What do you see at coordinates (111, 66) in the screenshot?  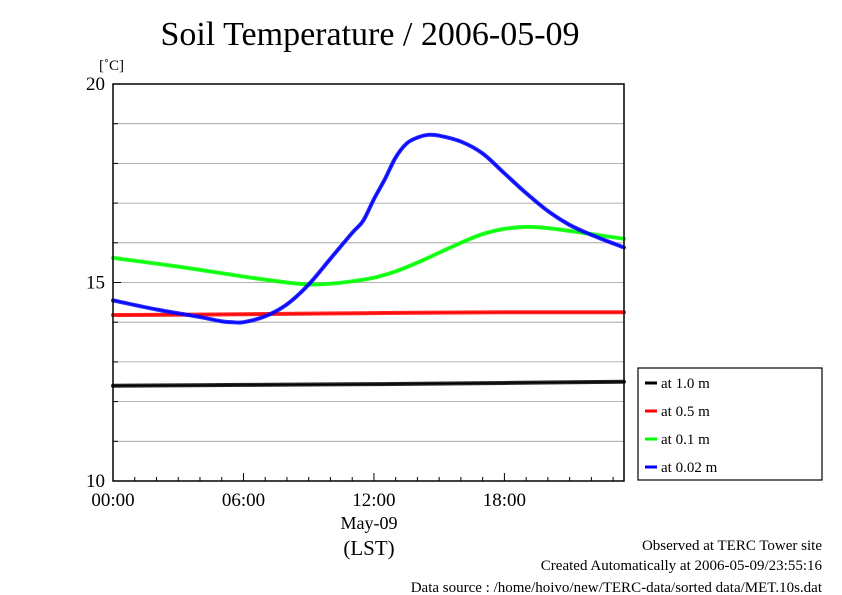 I see `y-unit-label: [˚C]` at bounding box center [111, 66].